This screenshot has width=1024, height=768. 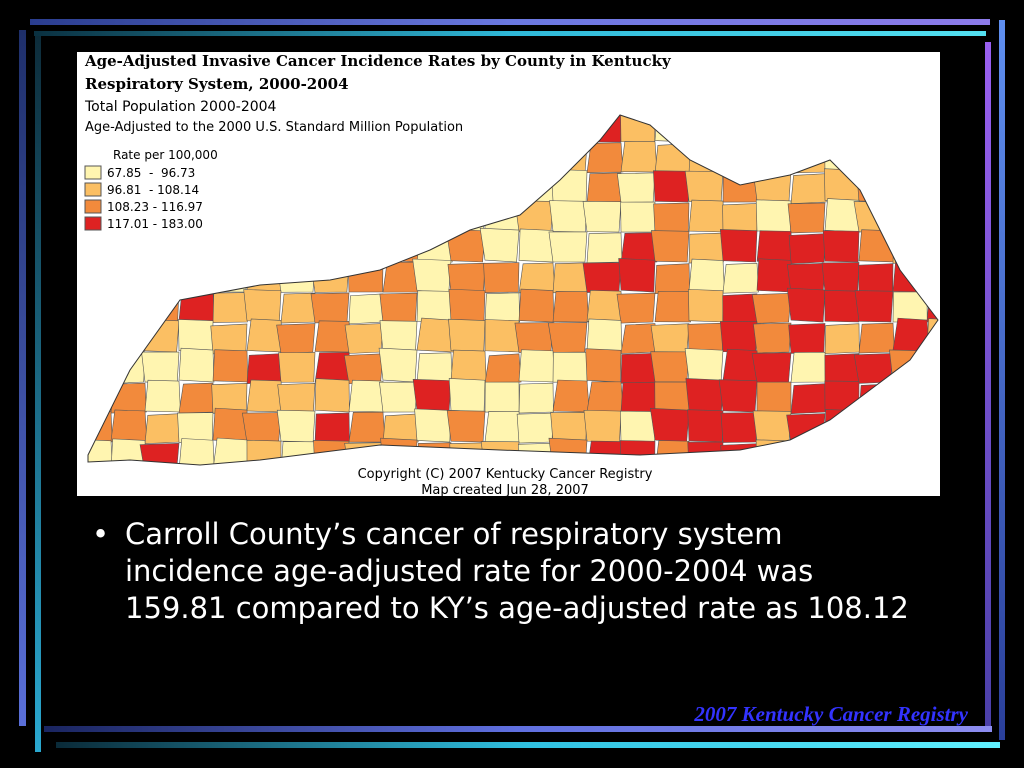 What do you see at coordinates (831, 714) in the screenshot?
I see `footer: 2007 Kentucky Cancer Registry` at bounding box center [831, 714].